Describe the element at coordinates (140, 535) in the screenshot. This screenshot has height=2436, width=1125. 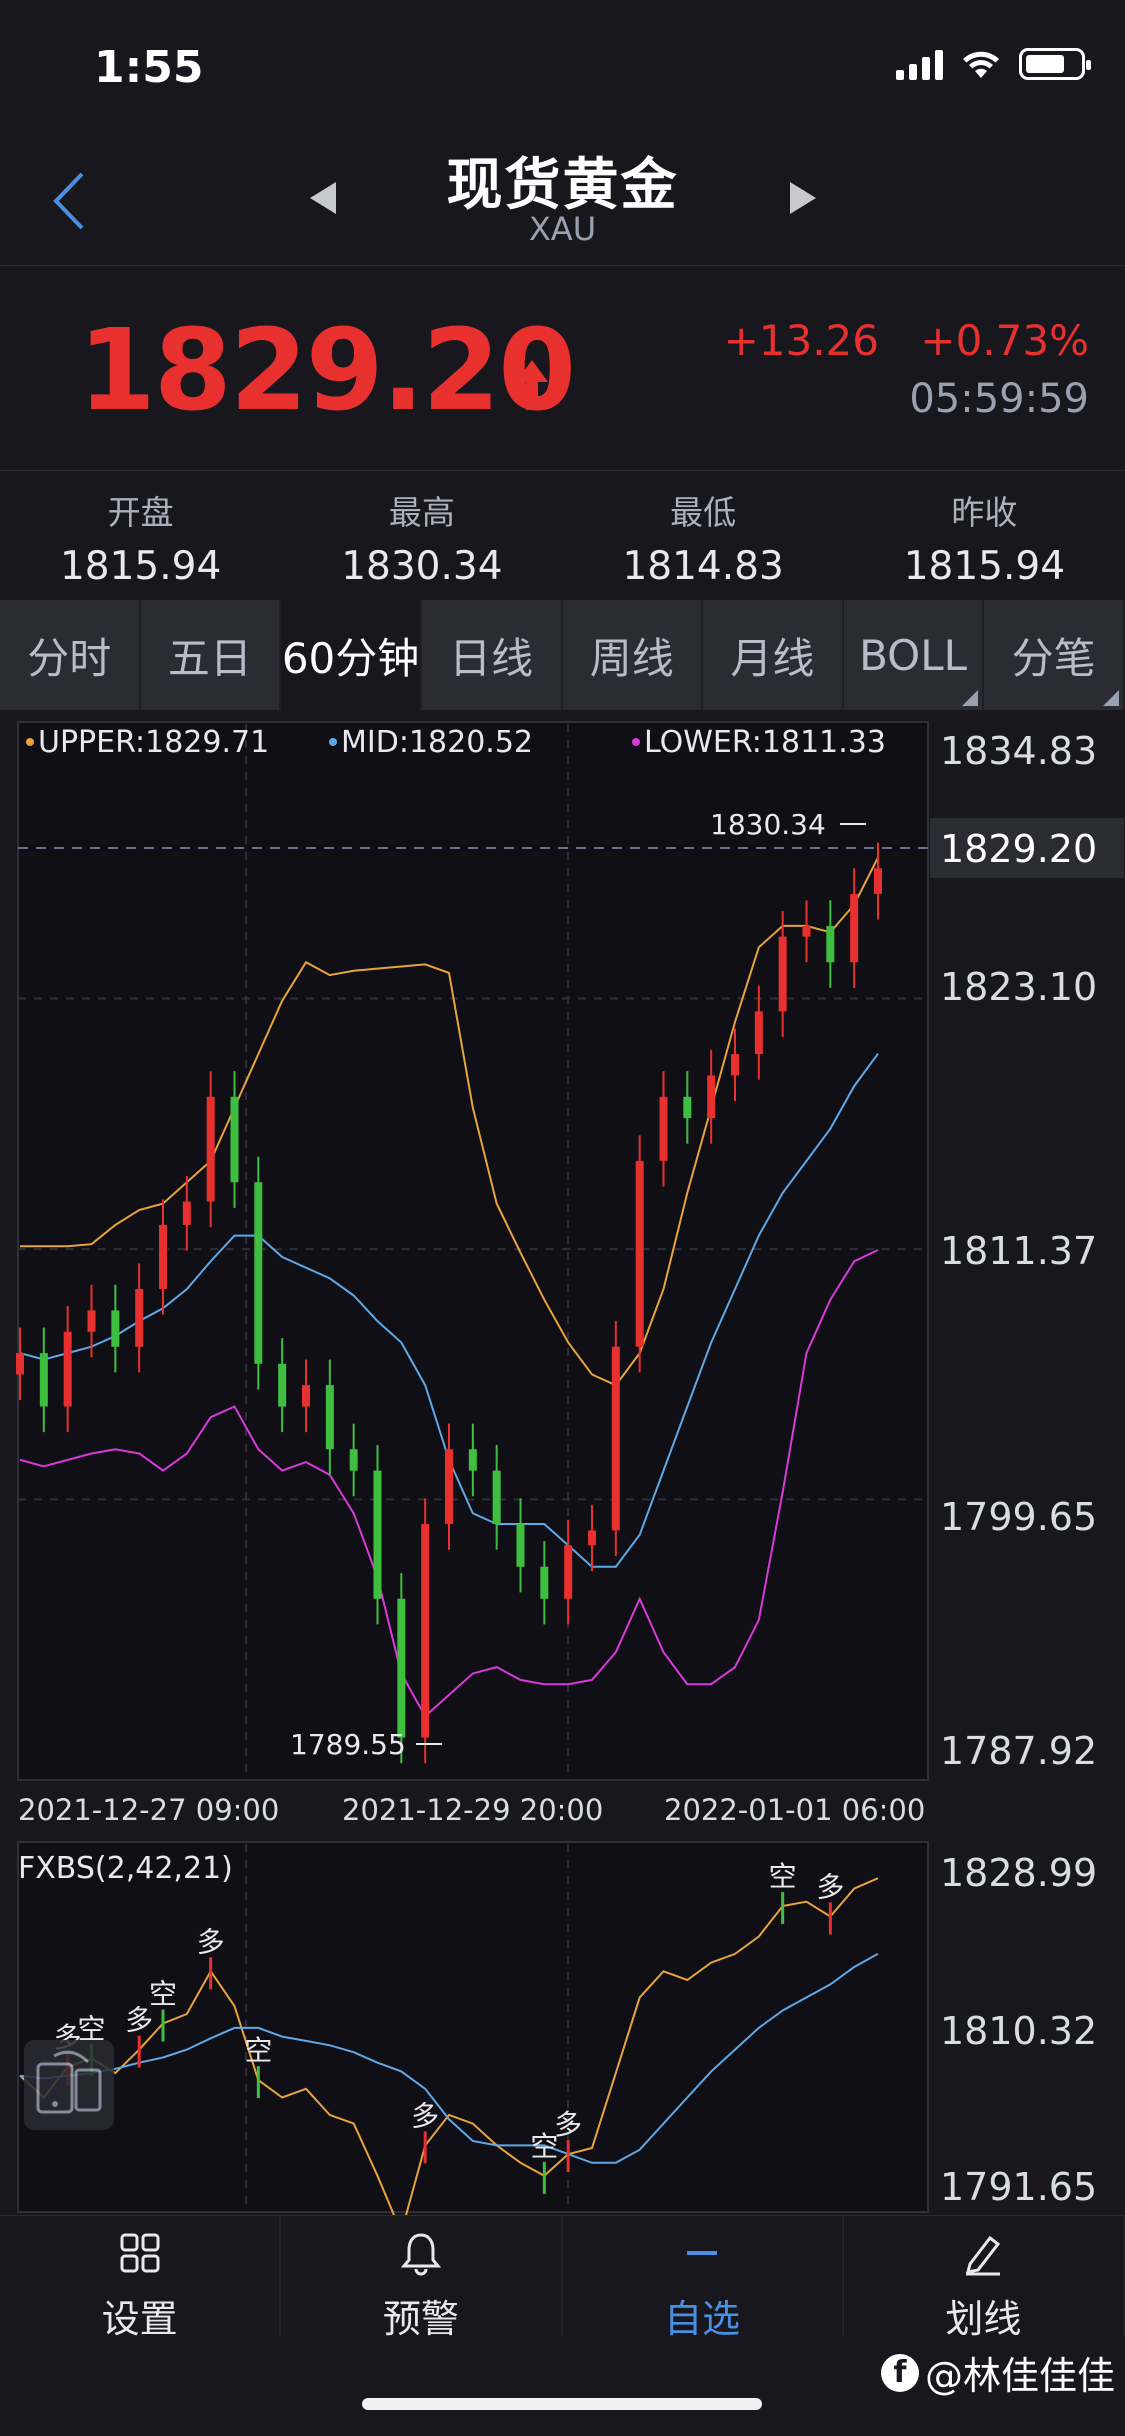
I see `stat-open: 开盘 1815.94` at that location.